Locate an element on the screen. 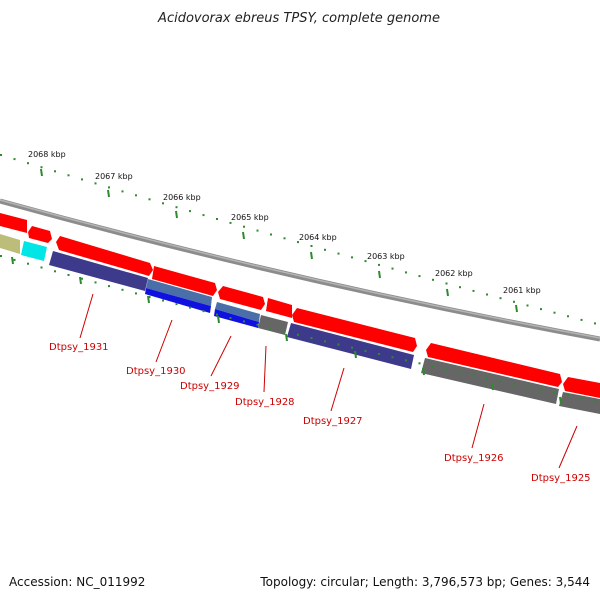  gene-label-dtpsy-1925: Dtpsy_1925 is located at coordinates (561, 478).